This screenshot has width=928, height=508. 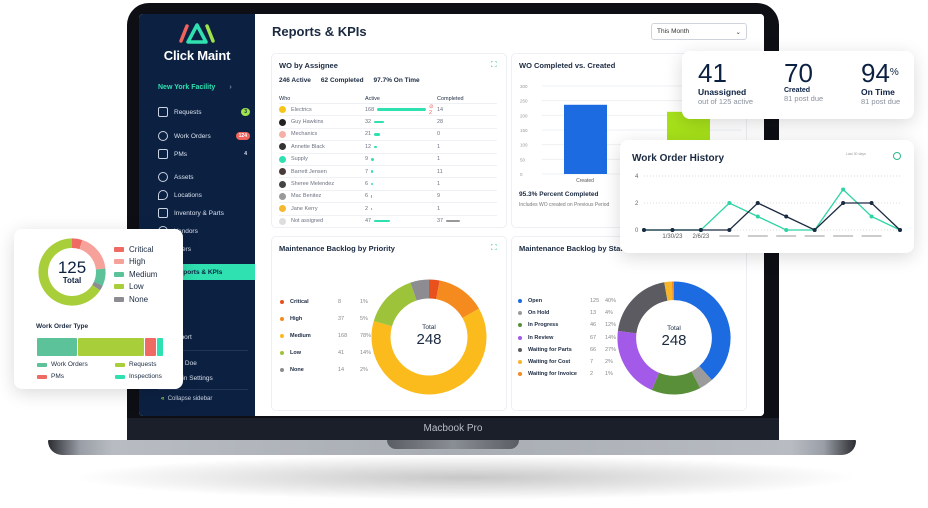 What do you see at coordinates (195, 87) in the screenshot?
I see `facility-selector: New York Facility ›` at bounding box center [195, 87].